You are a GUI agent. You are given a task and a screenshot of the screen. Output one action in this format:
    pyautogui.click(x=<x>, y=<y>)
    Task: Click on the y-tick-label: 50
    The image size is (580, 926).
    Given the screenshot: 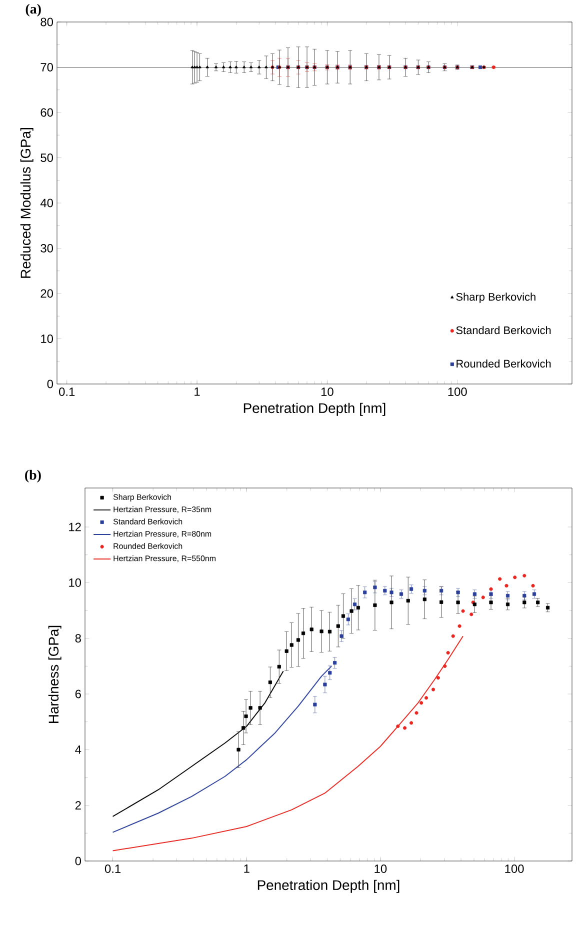 What is the action you would take?
    pyautogui.click(x=47, y=158)
    